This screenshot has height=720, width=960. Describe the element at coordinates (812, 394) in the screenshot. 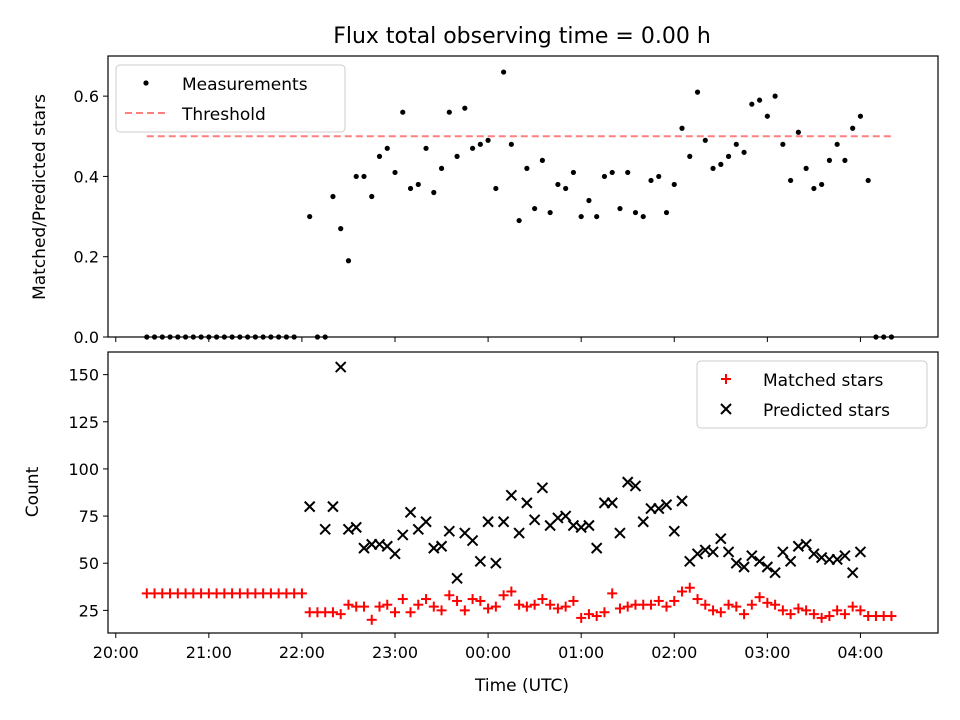

I see `counts-legend: Matched stars Predicted stars` at that location.